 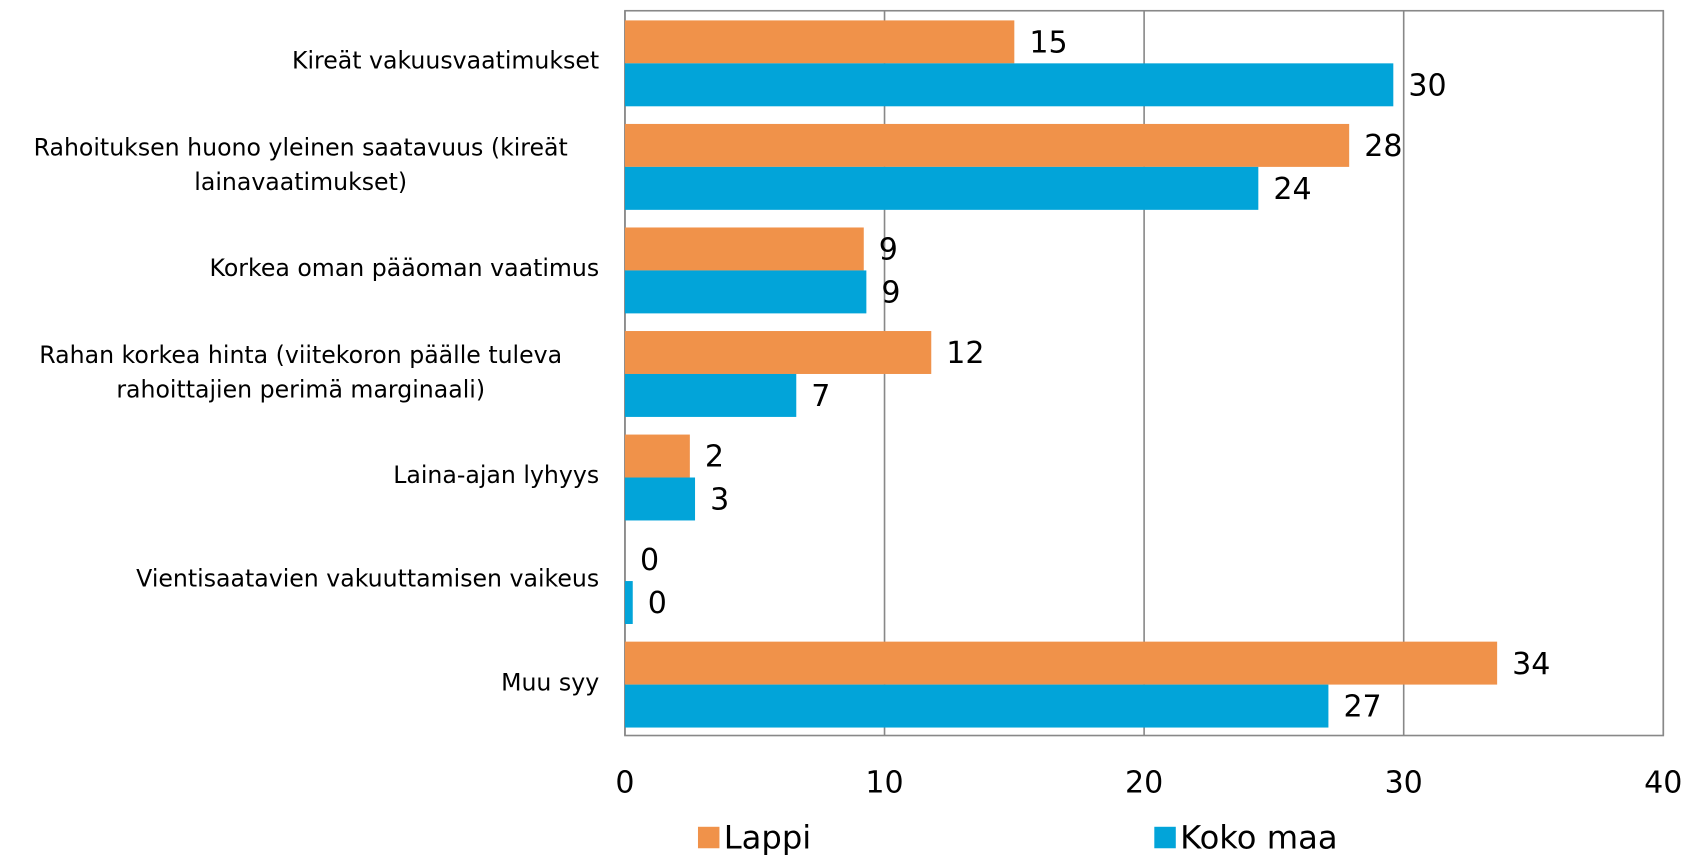 What do you see at coordinates (1383, 146) in the screenshot?
I see `value-label: 28` at bounding box center [1383, 146].